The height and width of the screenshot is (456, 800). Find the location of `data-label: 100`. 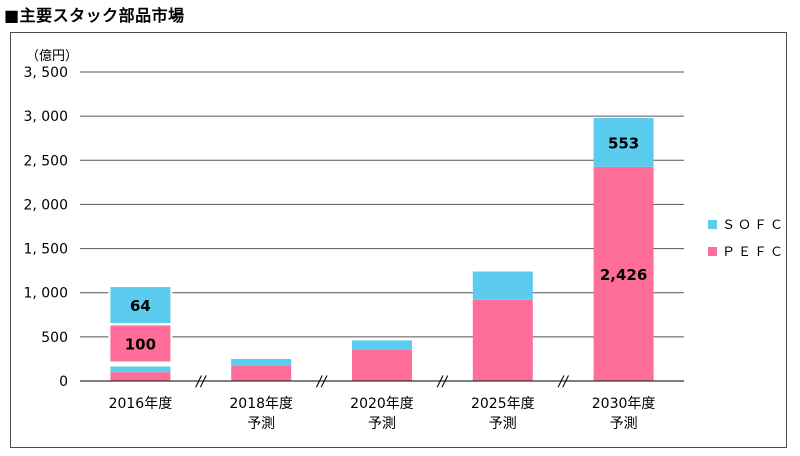

data-label: 100 is located at coordinates (140, 344).